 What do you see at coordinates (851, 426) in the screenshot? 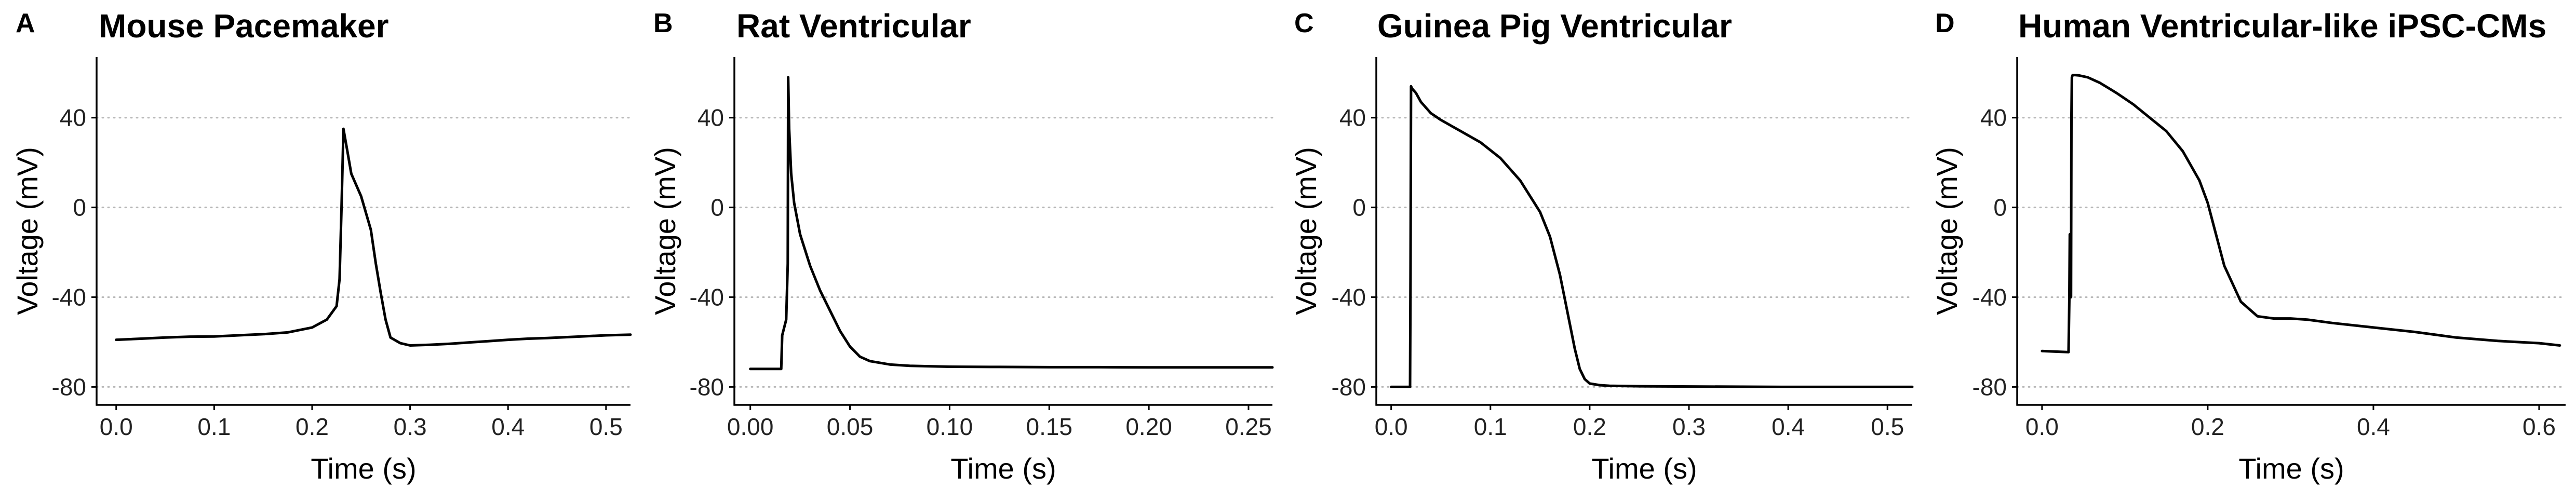
I see `x-tick-label: 0.05` at bounding box center [851, 426].